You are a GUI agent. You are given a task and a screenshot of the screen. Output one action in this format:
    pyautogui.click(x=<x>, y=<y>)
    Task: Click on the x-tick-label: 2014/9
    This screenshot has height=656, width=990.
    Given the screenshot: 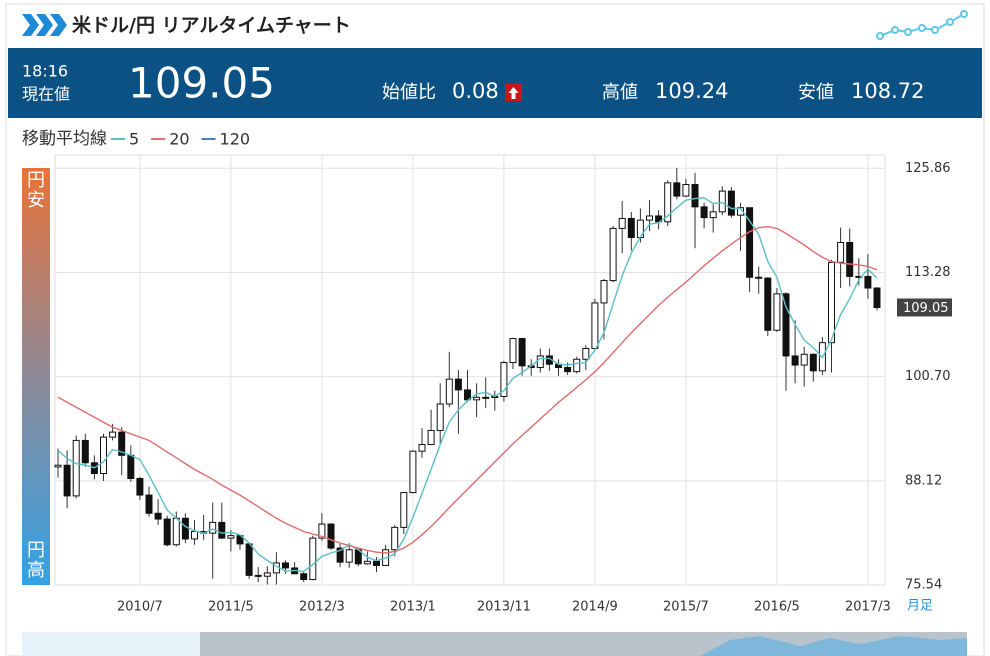 What is the action you would take?
    pyautogui.click(x=595, y=607)
    